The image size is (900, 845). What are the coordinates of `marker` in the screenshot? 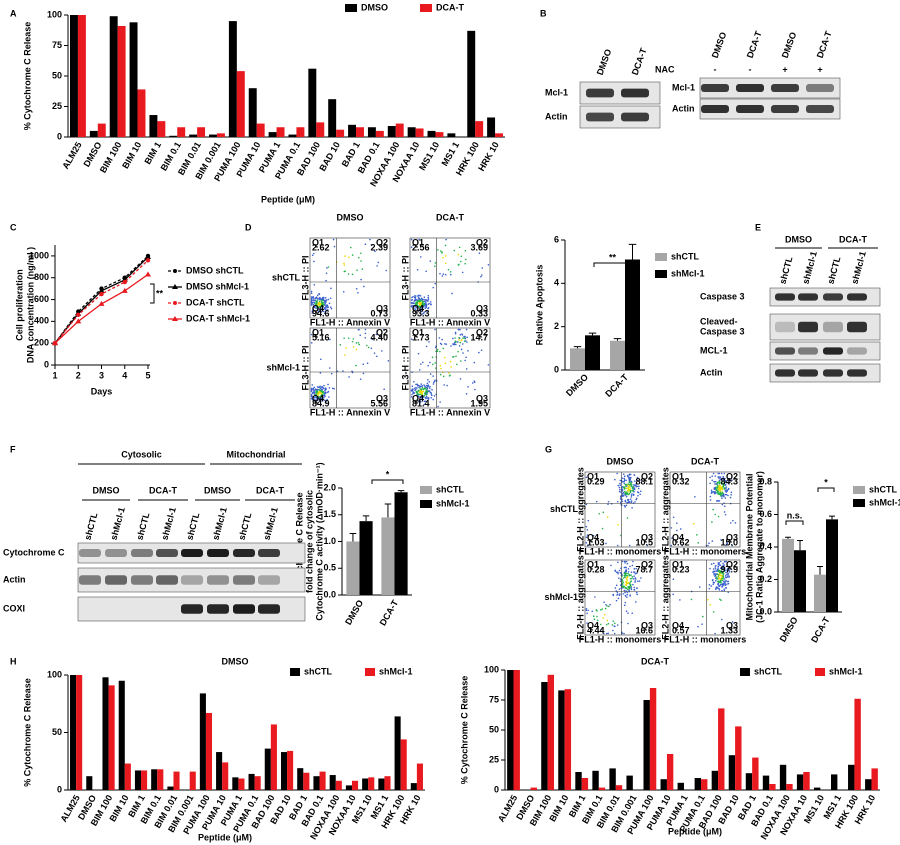 It's located at (78, 321).